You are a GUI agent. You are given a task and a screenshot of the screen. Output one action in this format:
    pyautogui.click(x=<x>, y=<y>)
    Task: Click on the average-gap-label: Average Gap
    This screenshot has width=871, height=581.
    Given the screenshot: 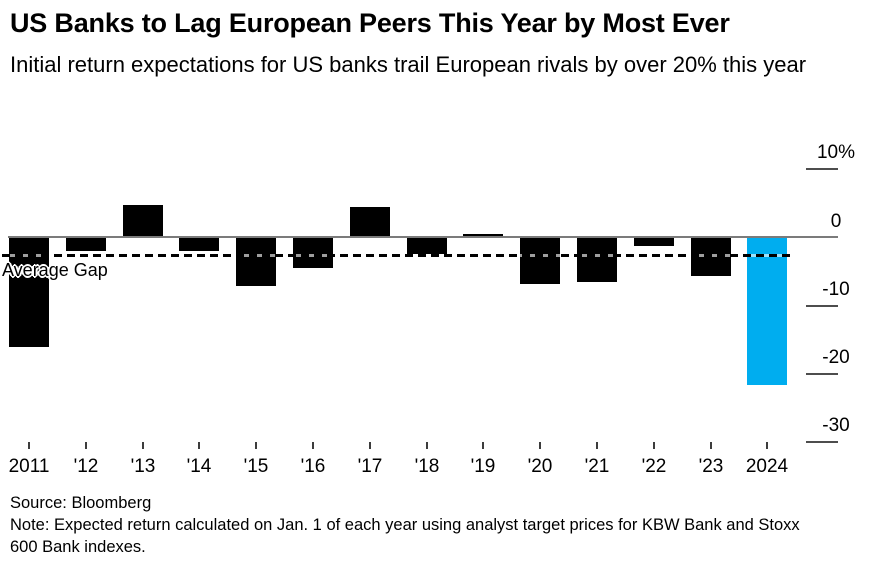 What is the action you would take?
    pyautogui.click(x=55, y=270)
    